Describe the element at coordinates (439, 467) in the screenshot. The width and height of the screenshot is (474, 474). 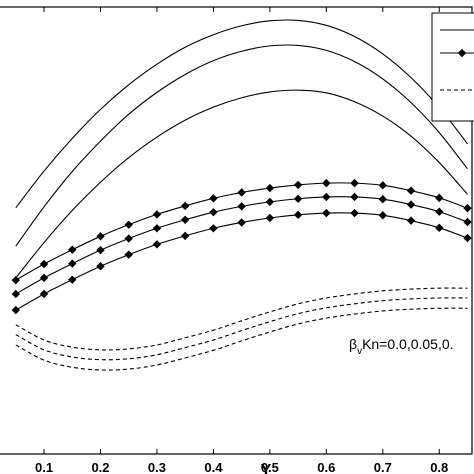
I see `x-tick-label: 0.8` at that location.